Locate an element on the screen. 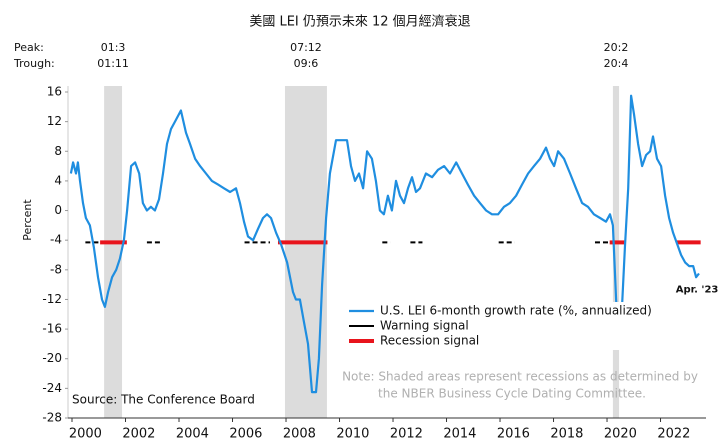 Image resolution: width=720 pixels, height=445 pixels. recession-trough: 01:11 is located at coordinates (113, 63).